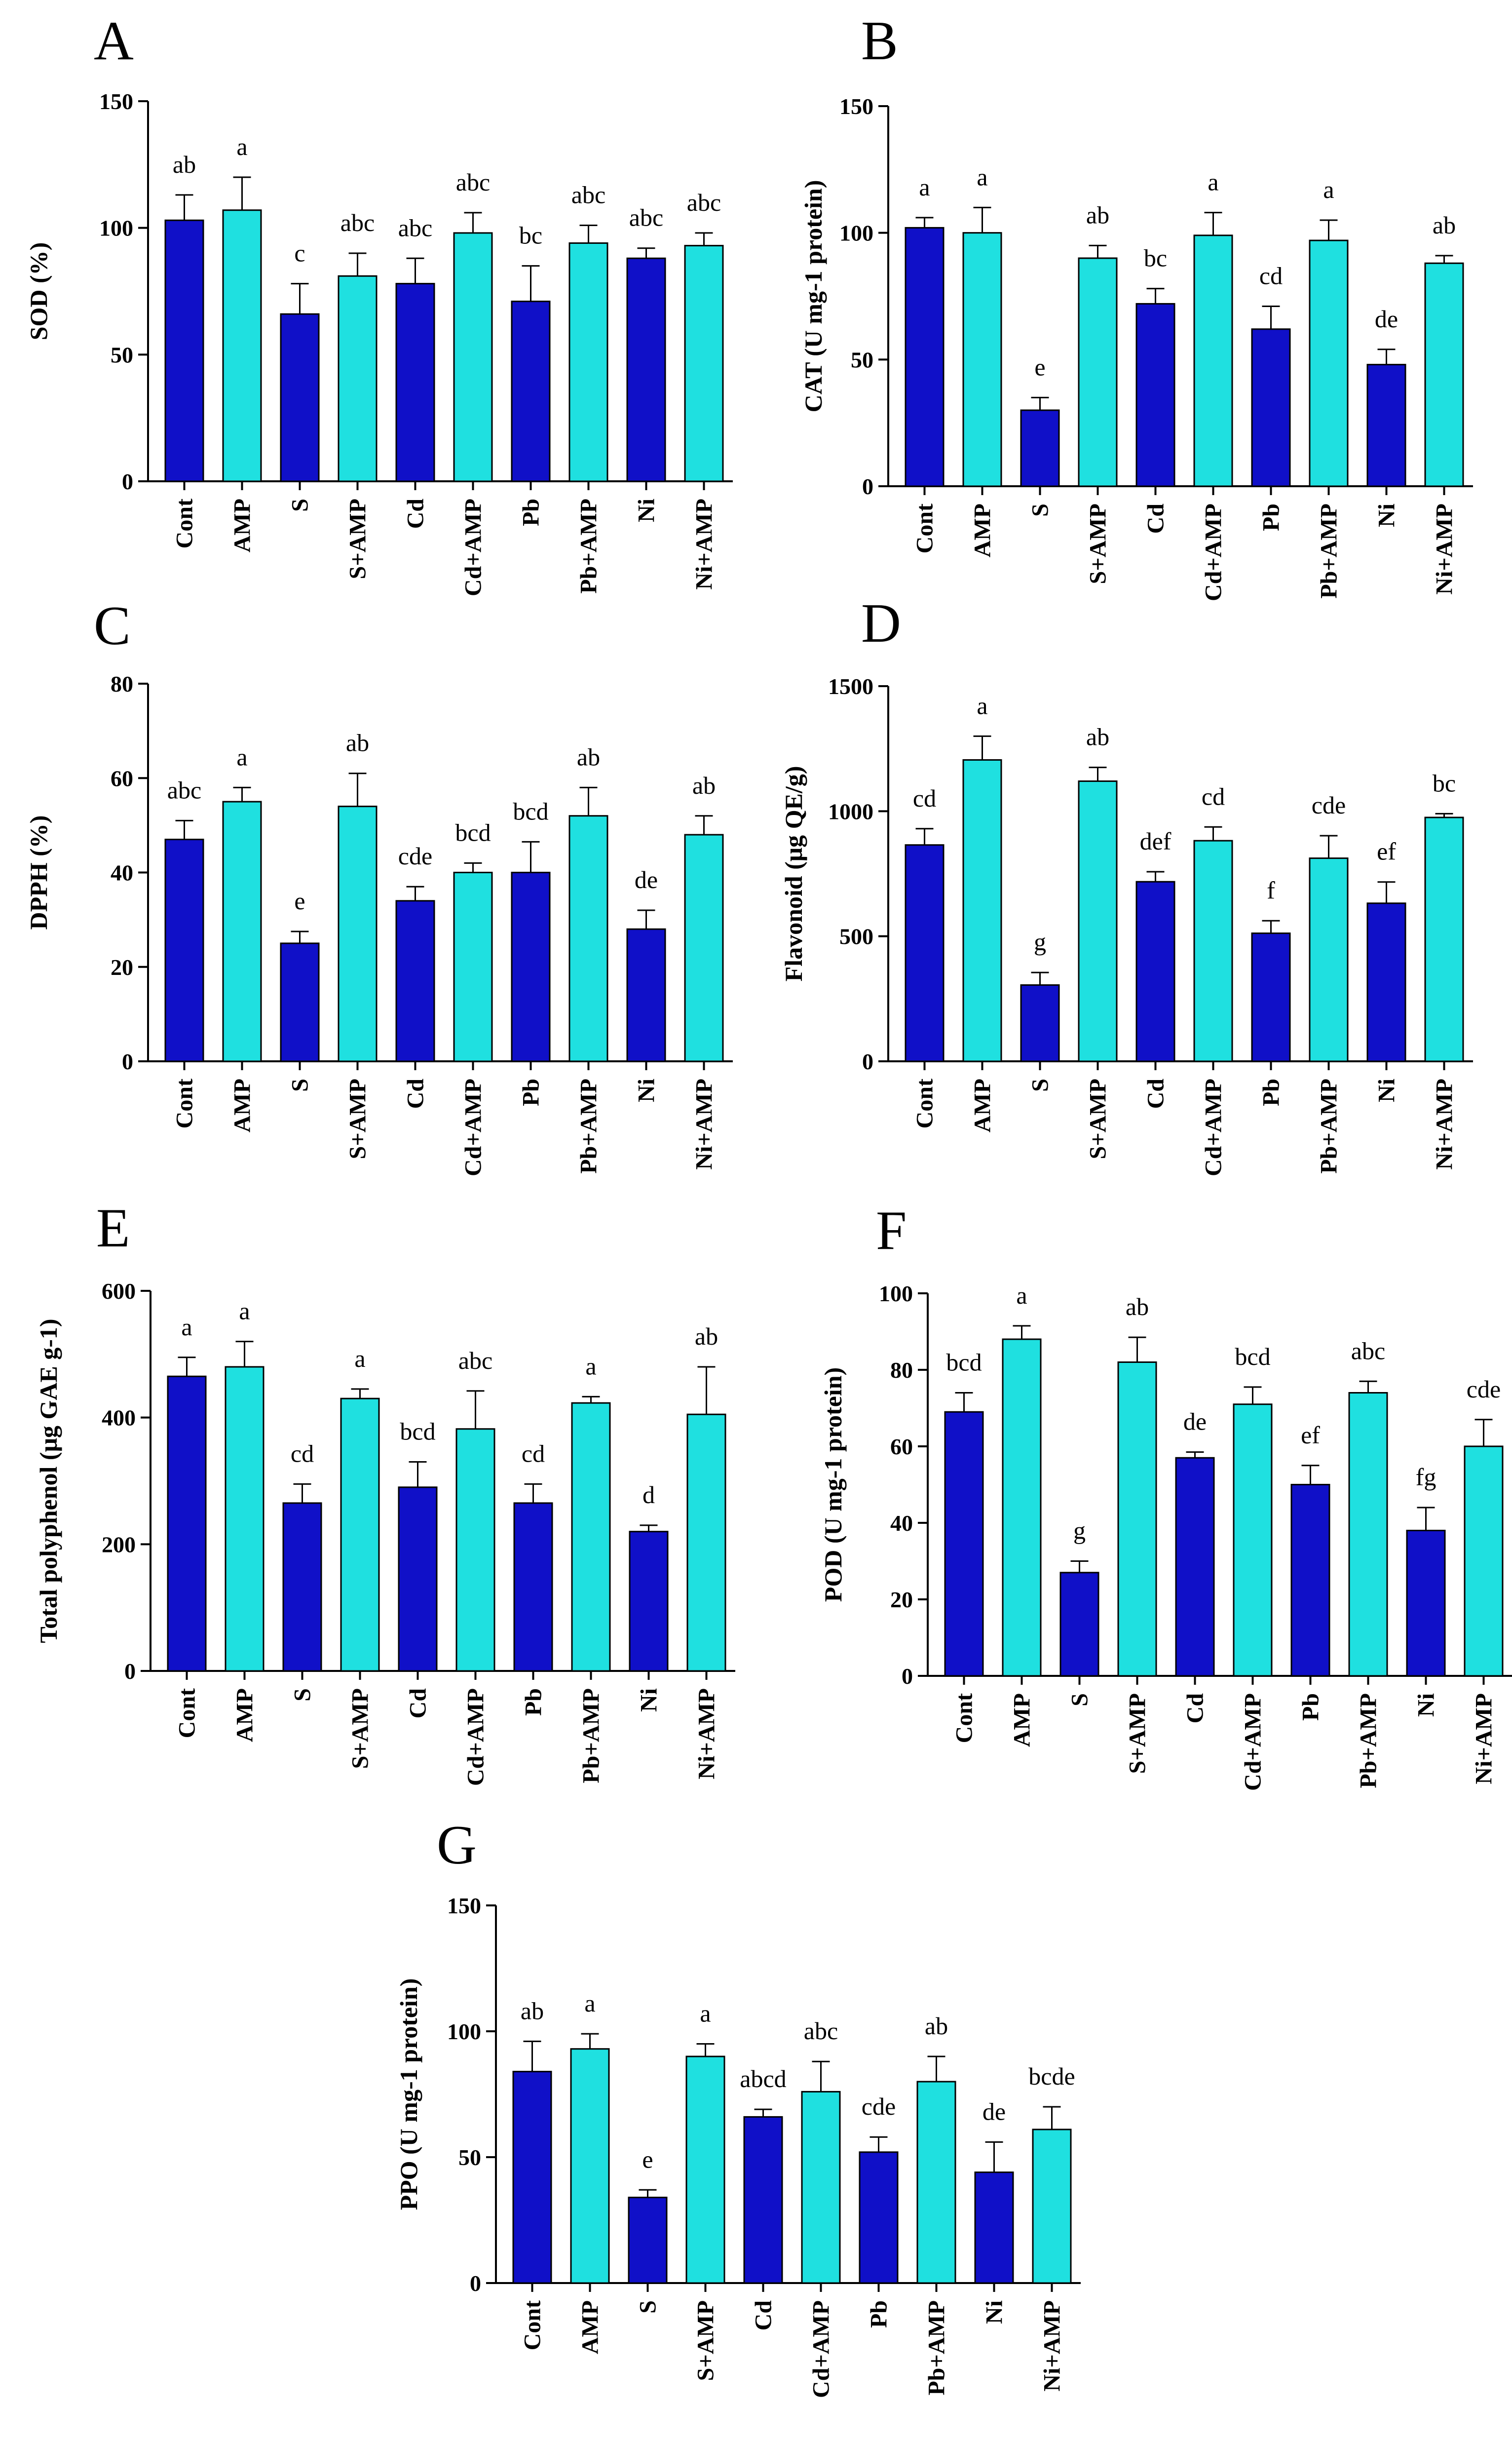 The height and width of the screenshot is (2441, 1512). What do you see at coordinates (119, 1418) in the screenshot?
I see `y-tick-label: 400` at bounding box center [119, 1418].